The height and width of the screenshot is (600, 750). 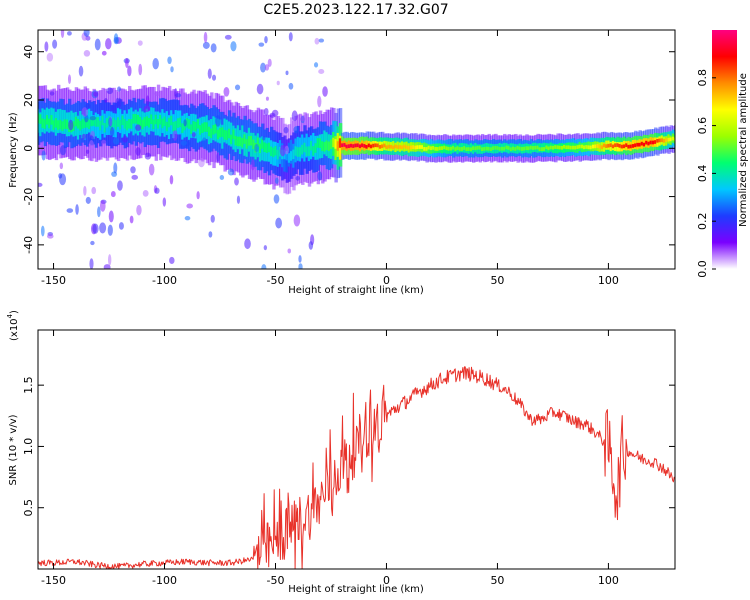 I want to click on x-tick-label: 50, so click(x=497, y=280).